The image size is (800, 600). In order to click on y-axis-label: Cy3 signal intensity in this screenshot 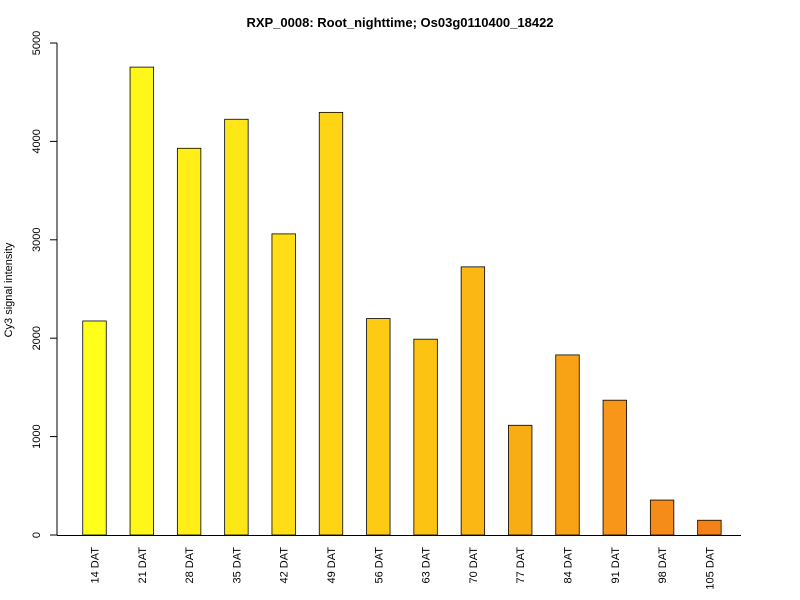, I will do `click(9, 289)`.